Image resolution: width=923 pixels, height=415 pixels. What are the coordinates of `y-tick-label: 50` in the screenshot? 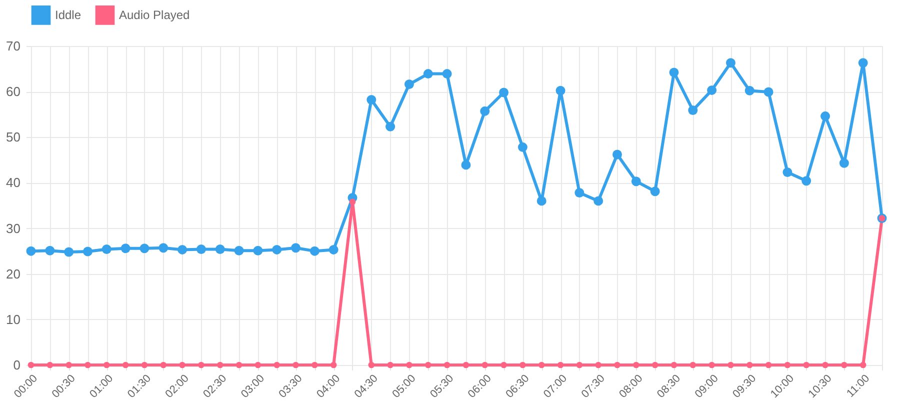 It's located at (13, 137).